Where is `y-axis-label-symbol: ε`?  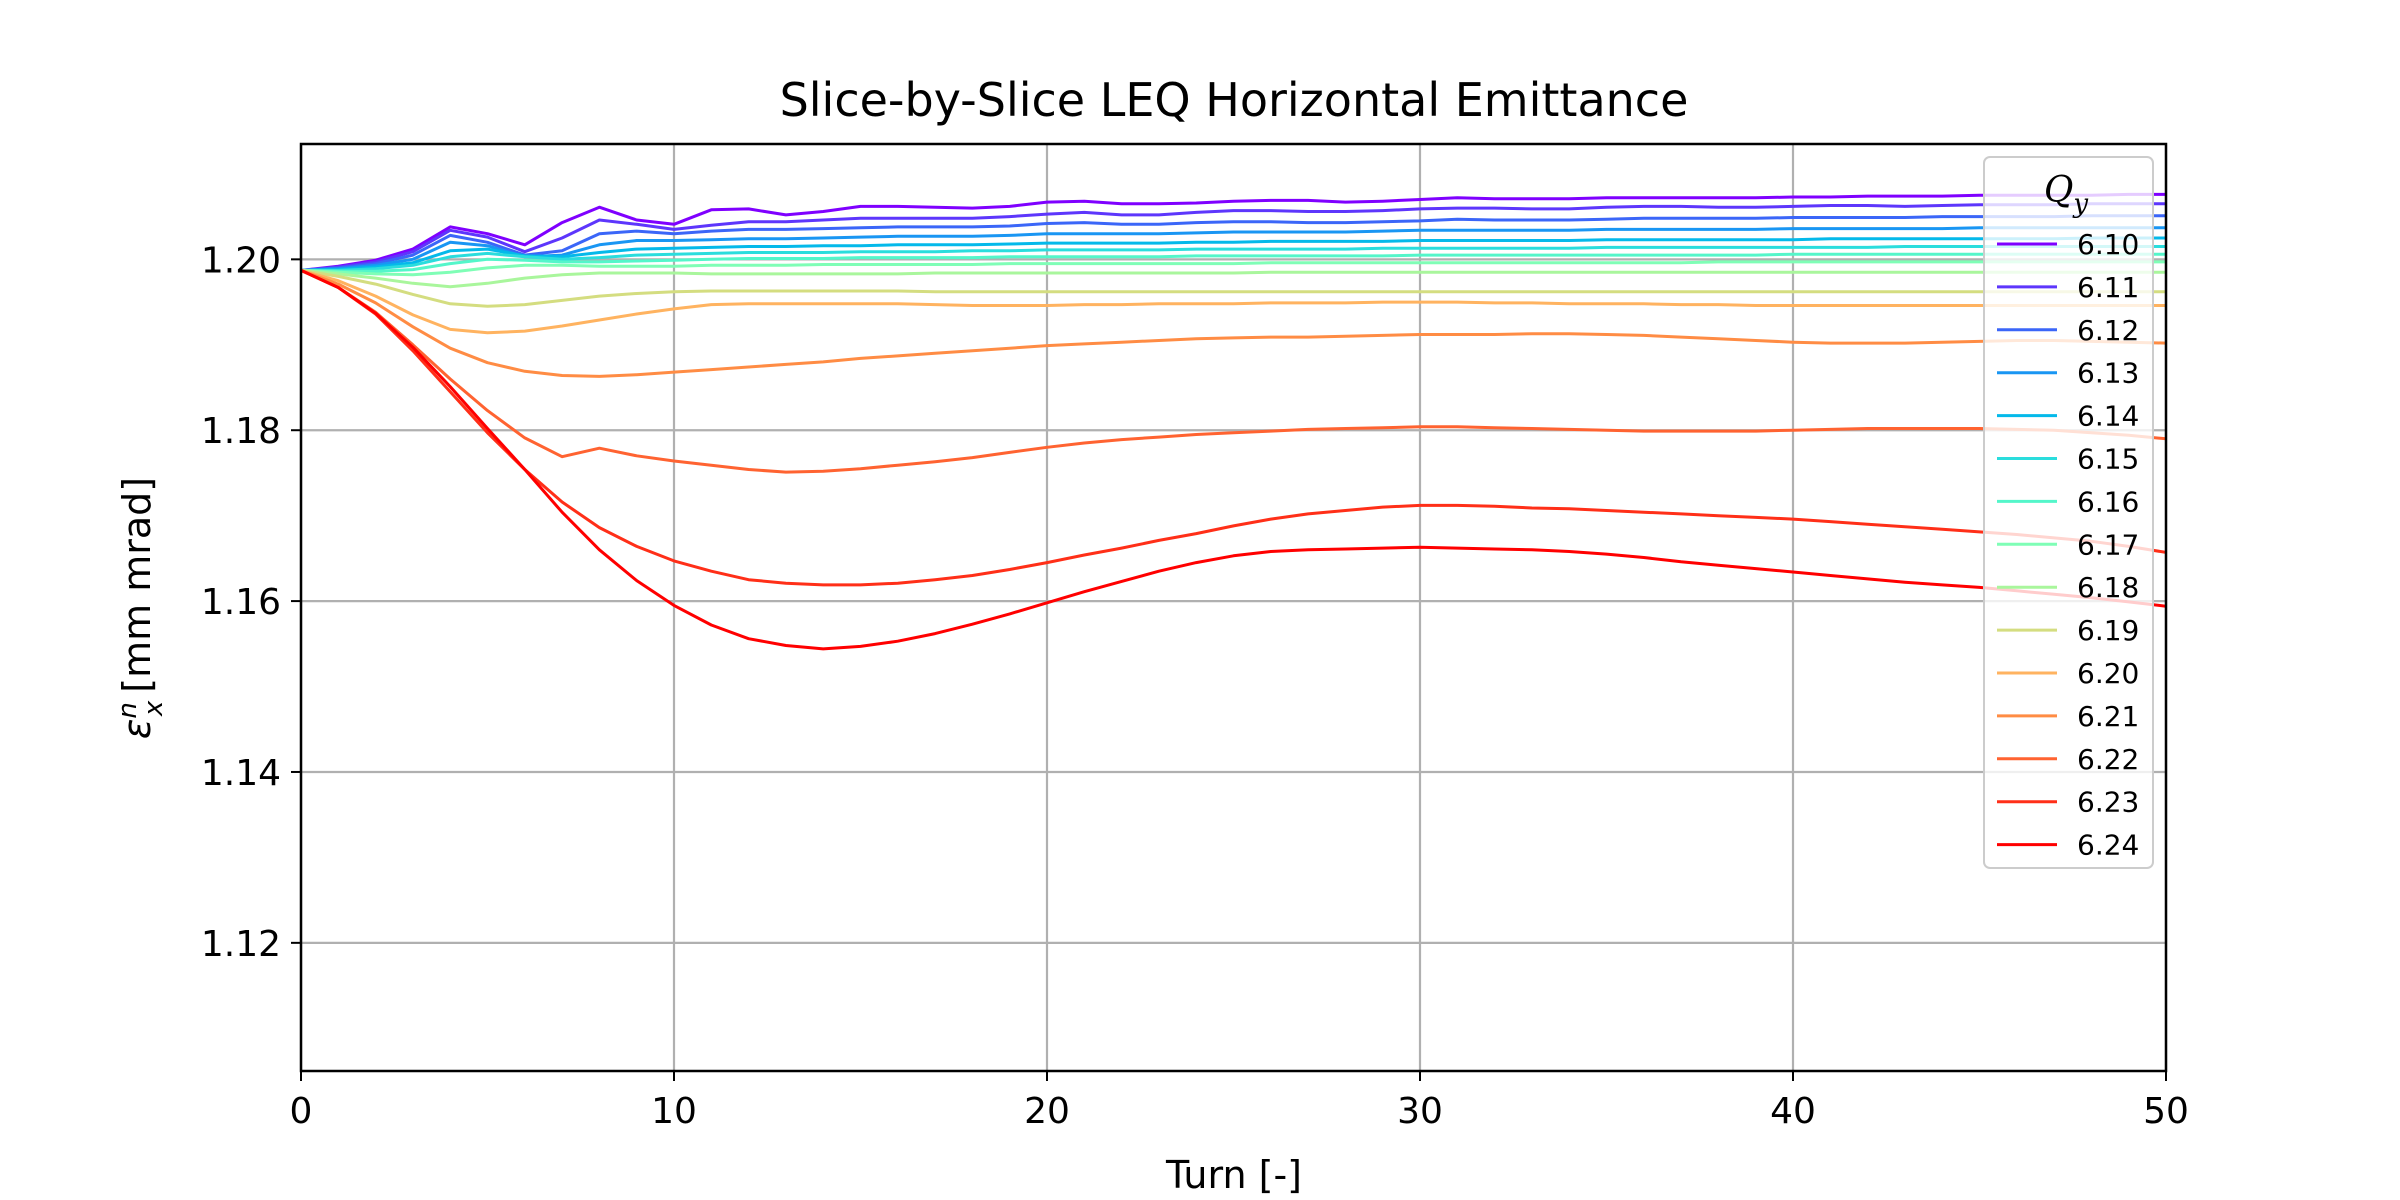 y-axis-label-symbol: ε is located at coordinates (137, 729).